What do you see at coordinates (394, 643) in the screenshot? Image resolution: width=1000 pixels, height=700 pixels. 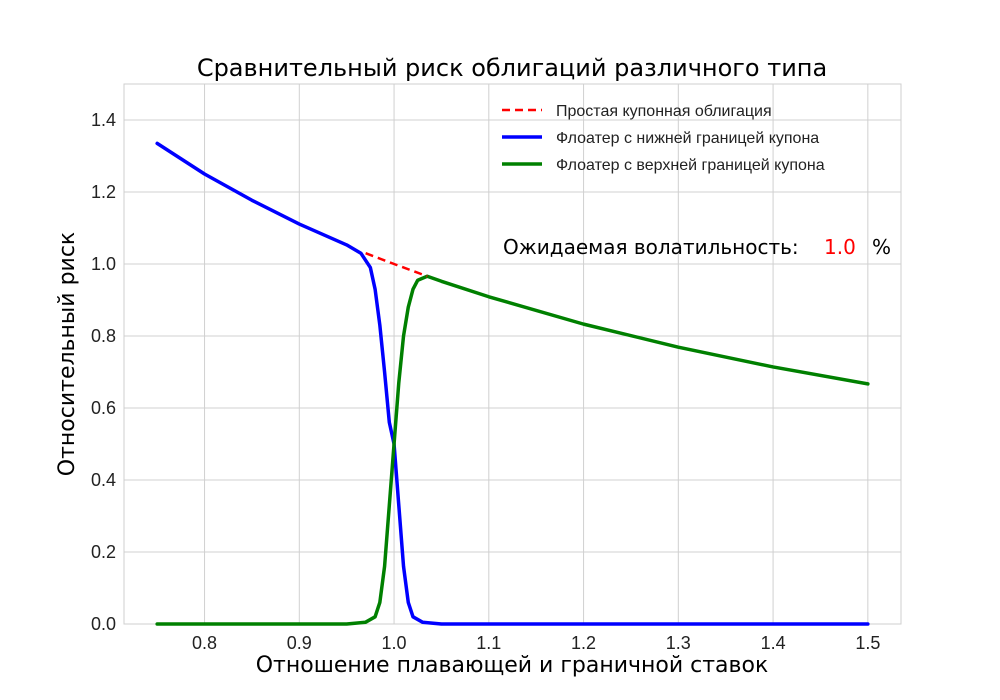 I see `x-tick-label: 1.0` at bounding box center [394, 643].